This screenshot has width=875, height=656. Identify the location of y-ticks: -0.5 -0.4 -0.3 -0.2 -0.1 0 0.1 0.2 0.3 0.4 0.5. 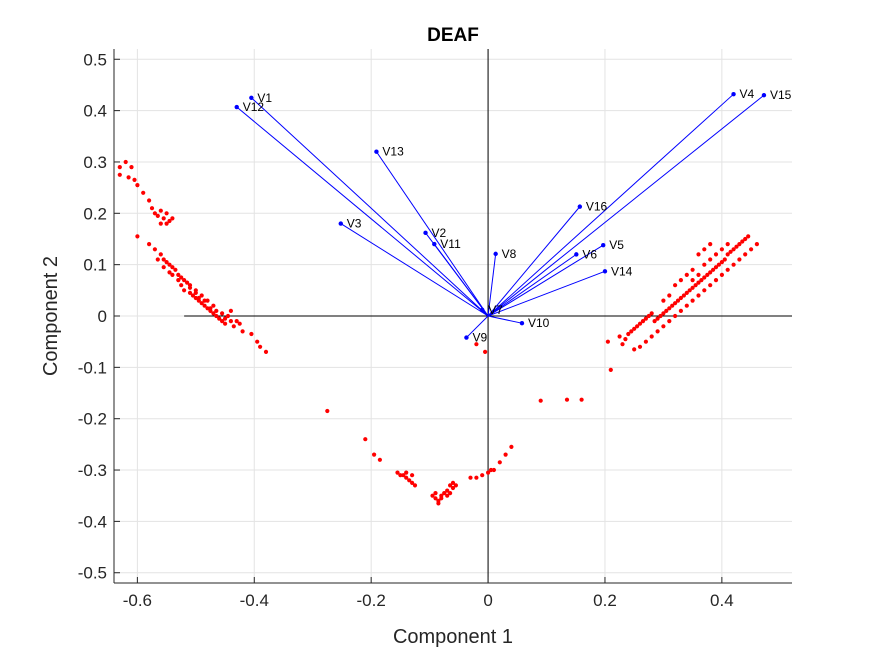
(99, 316).